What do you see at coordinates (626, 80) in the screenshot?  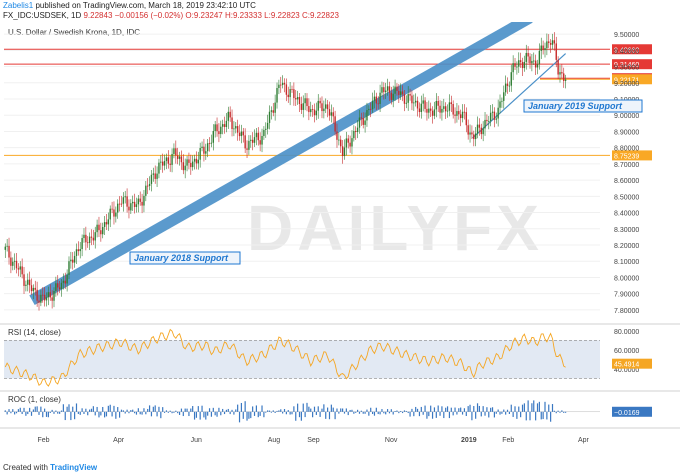 I see `level-label: 9.22171` at bounding box center [626, 80].